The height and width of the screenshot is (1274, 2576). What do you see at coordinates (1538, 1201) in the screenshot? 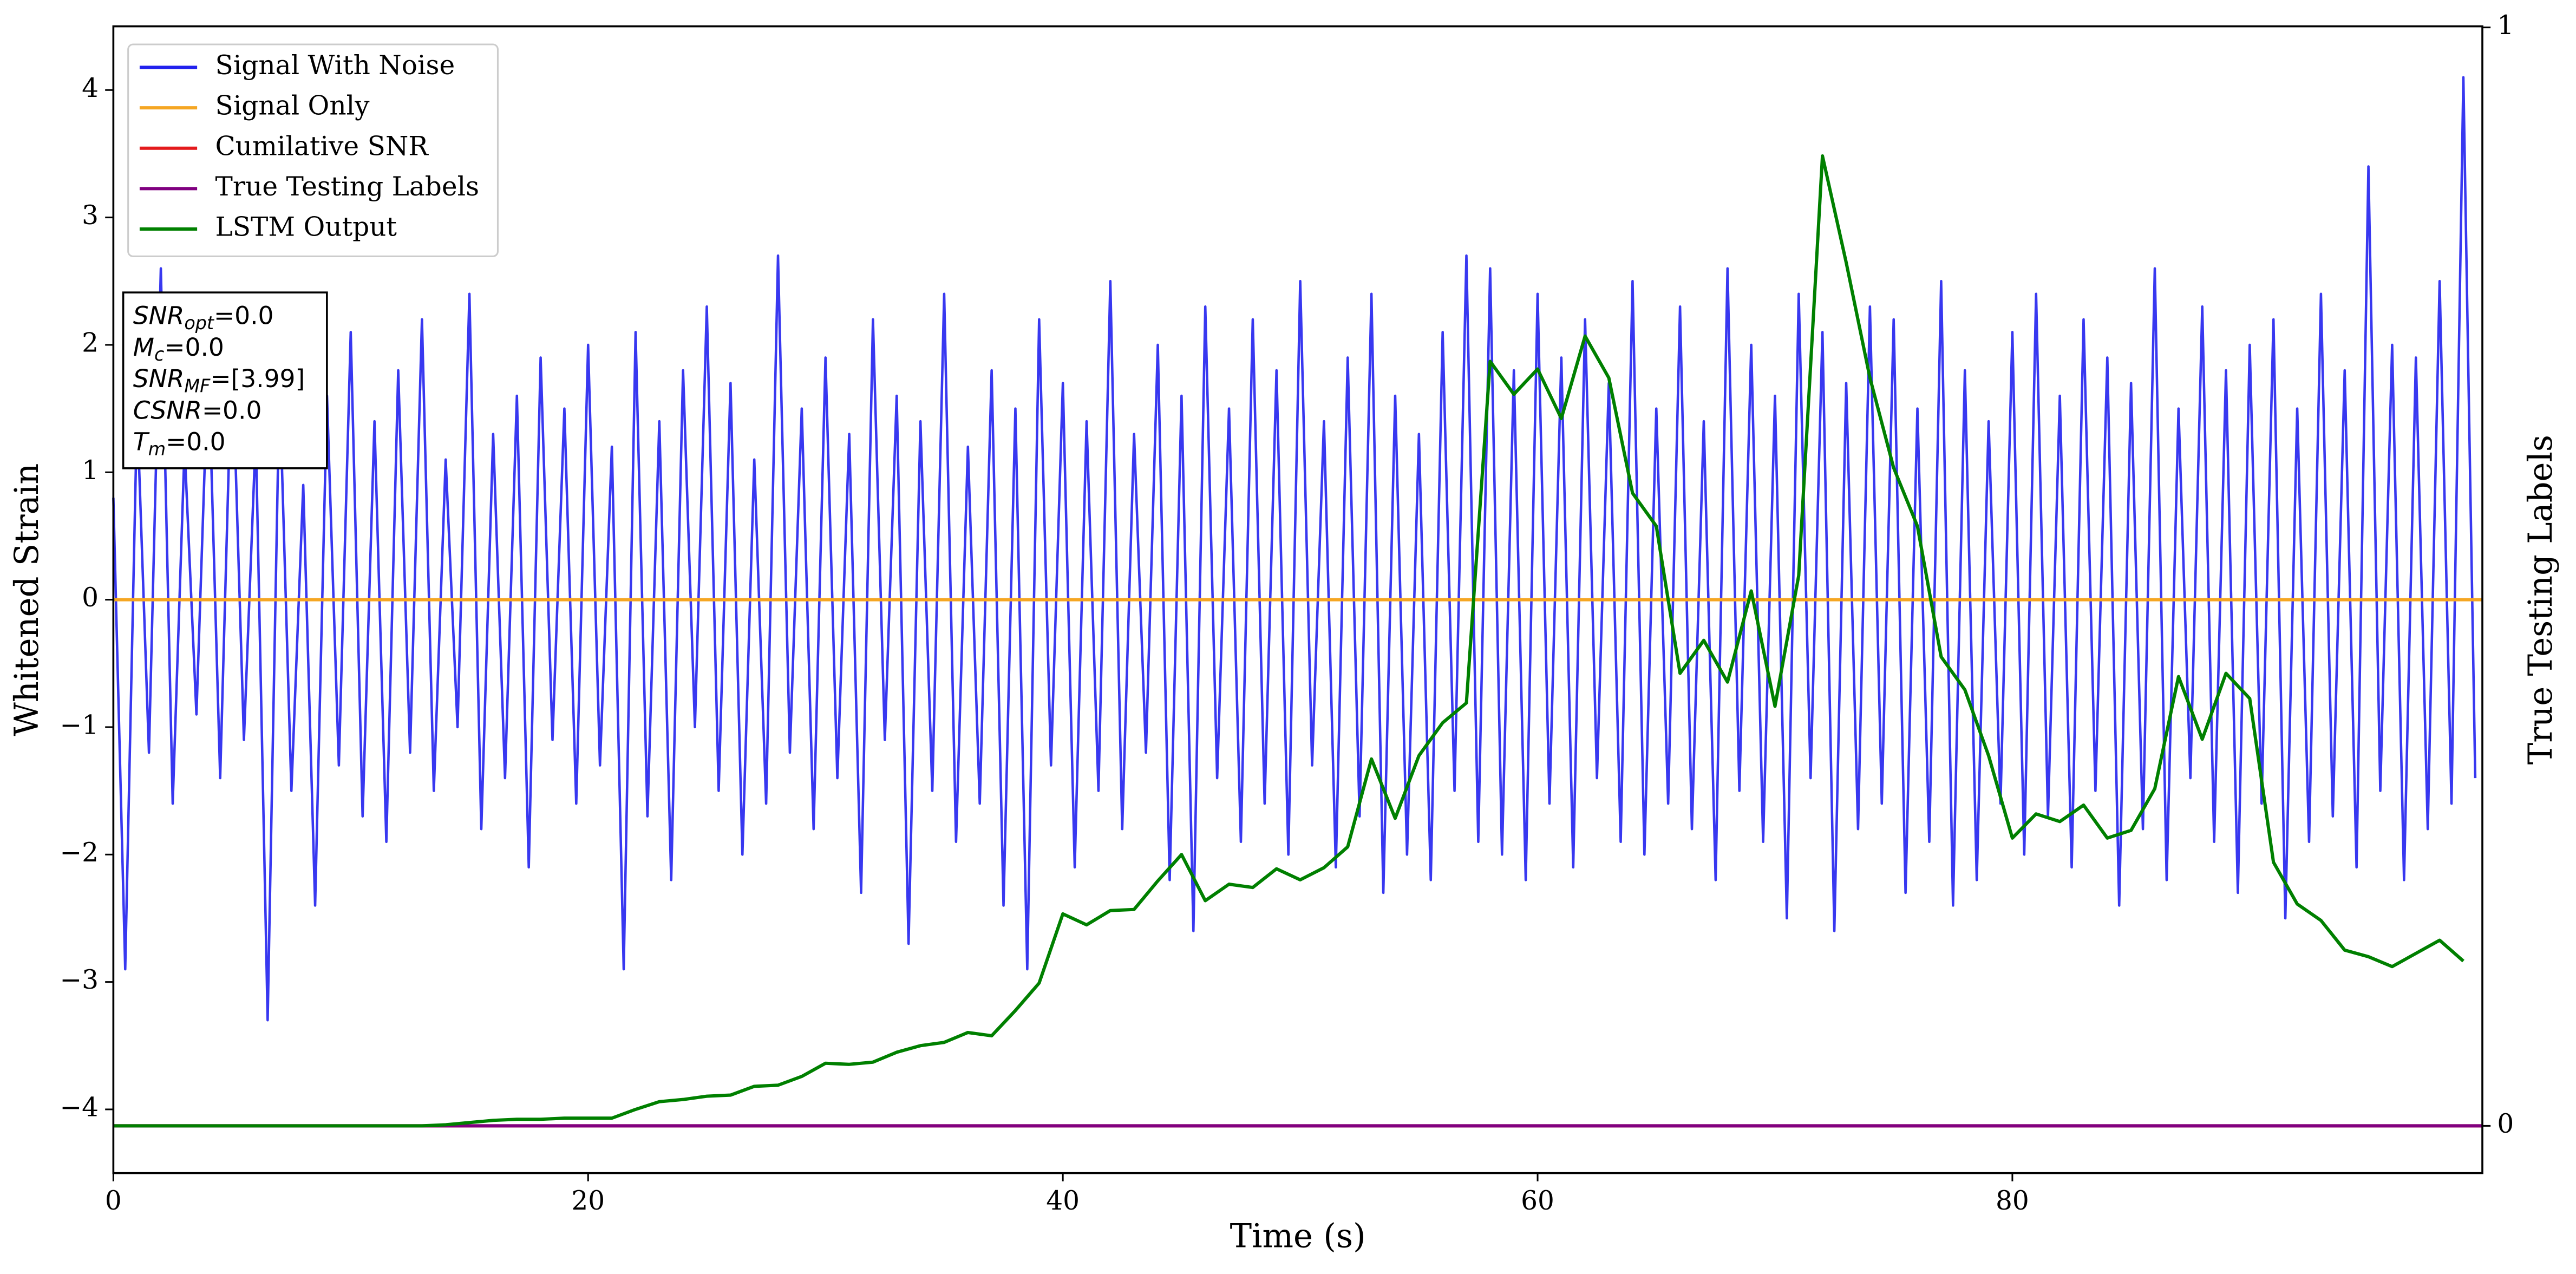
I see `x-tick-label: 60` at bounding box center [1538, 1201].